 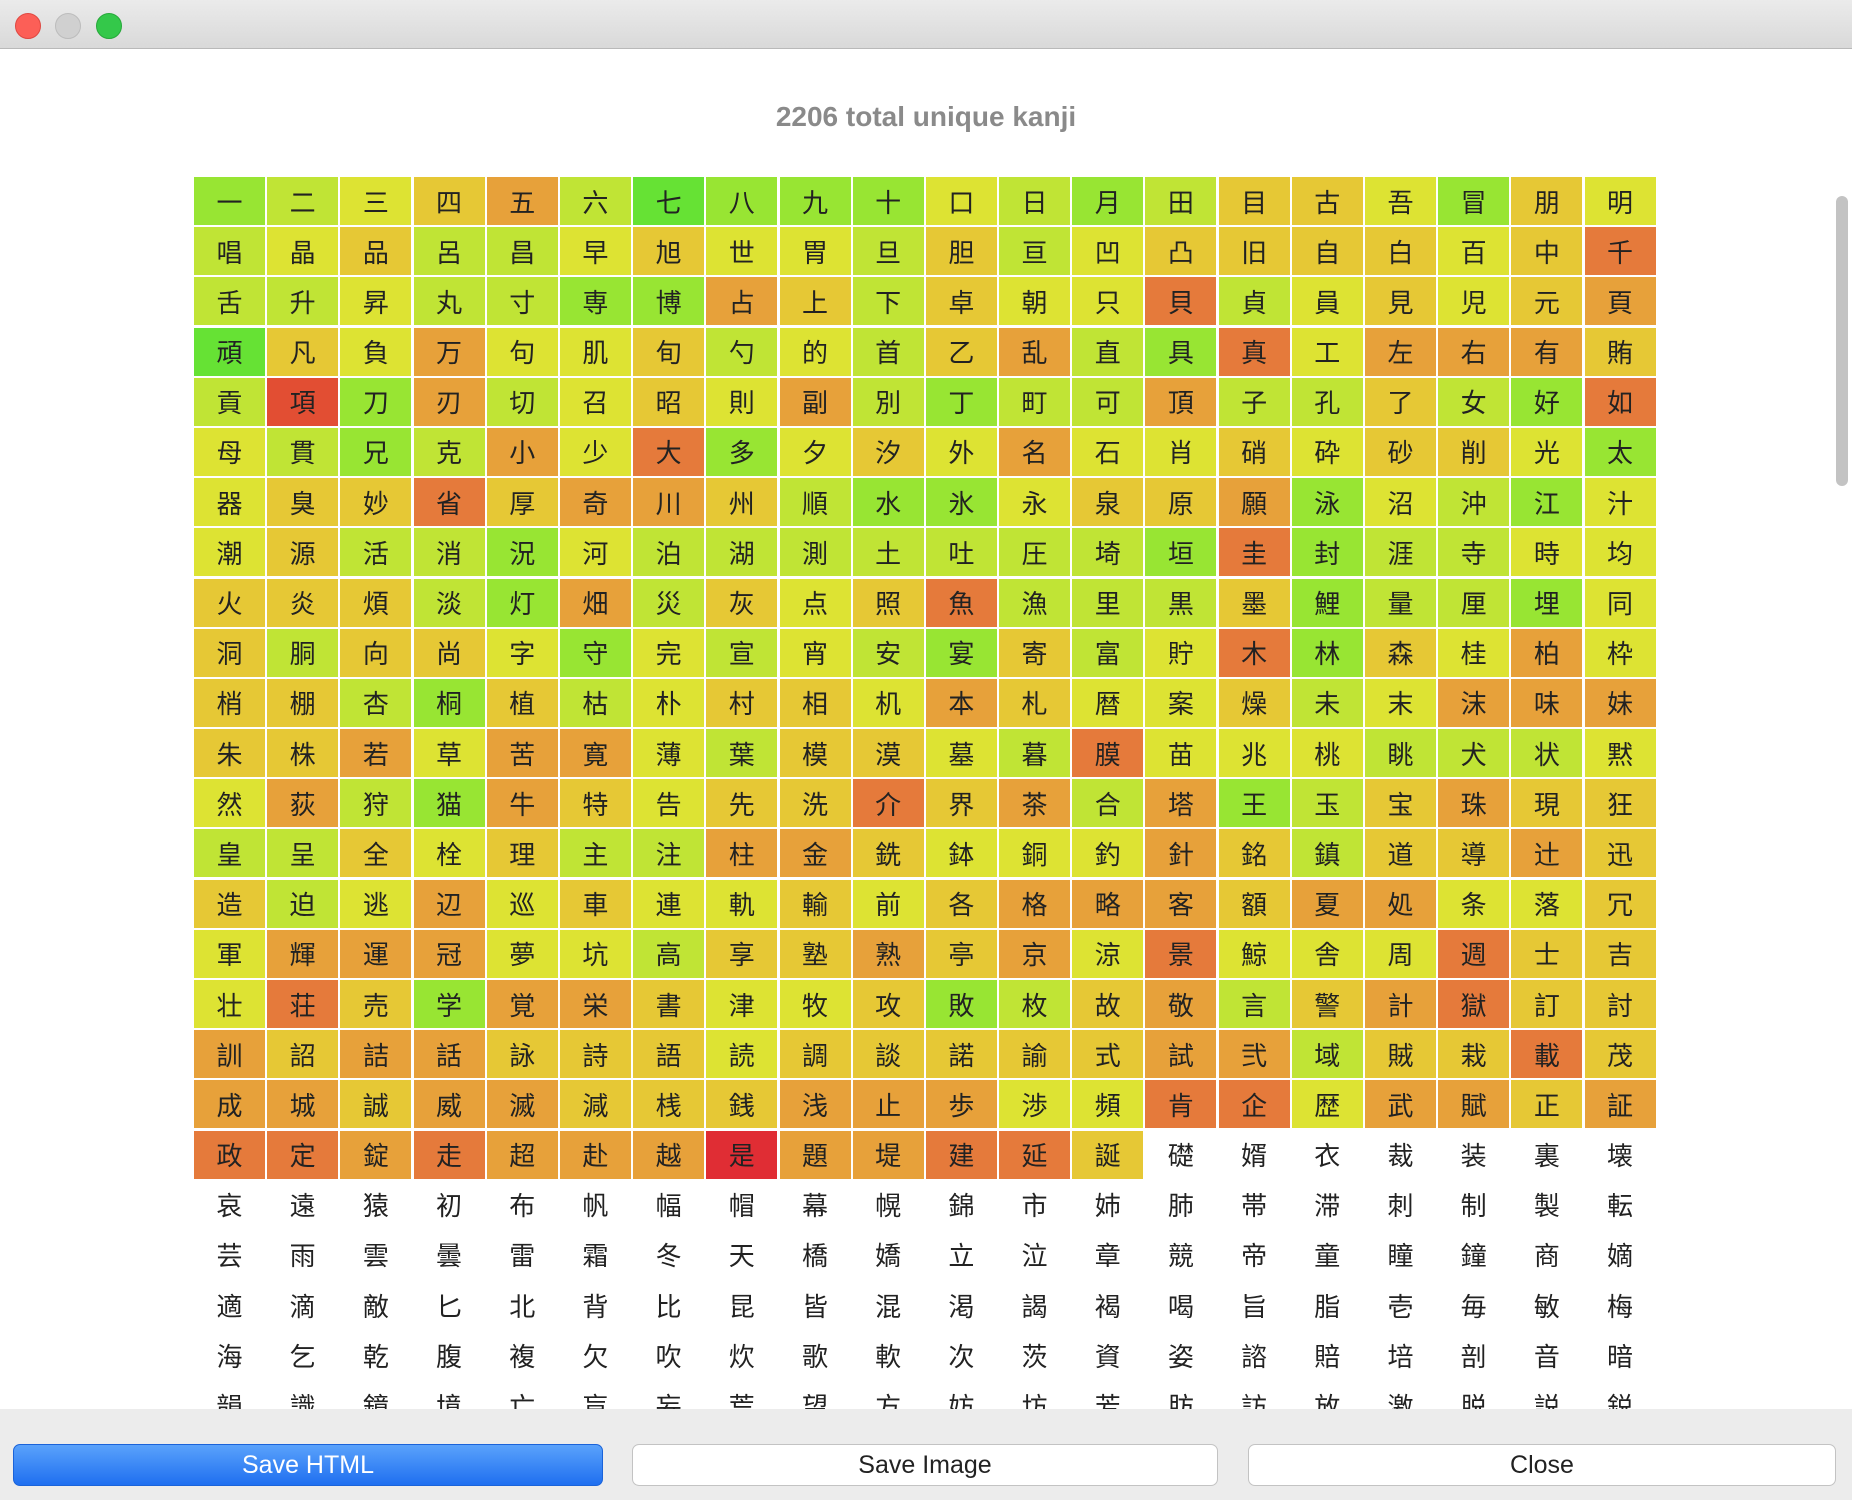 I want to click on kanji-cell: 士, so click(x=1547, y=953).